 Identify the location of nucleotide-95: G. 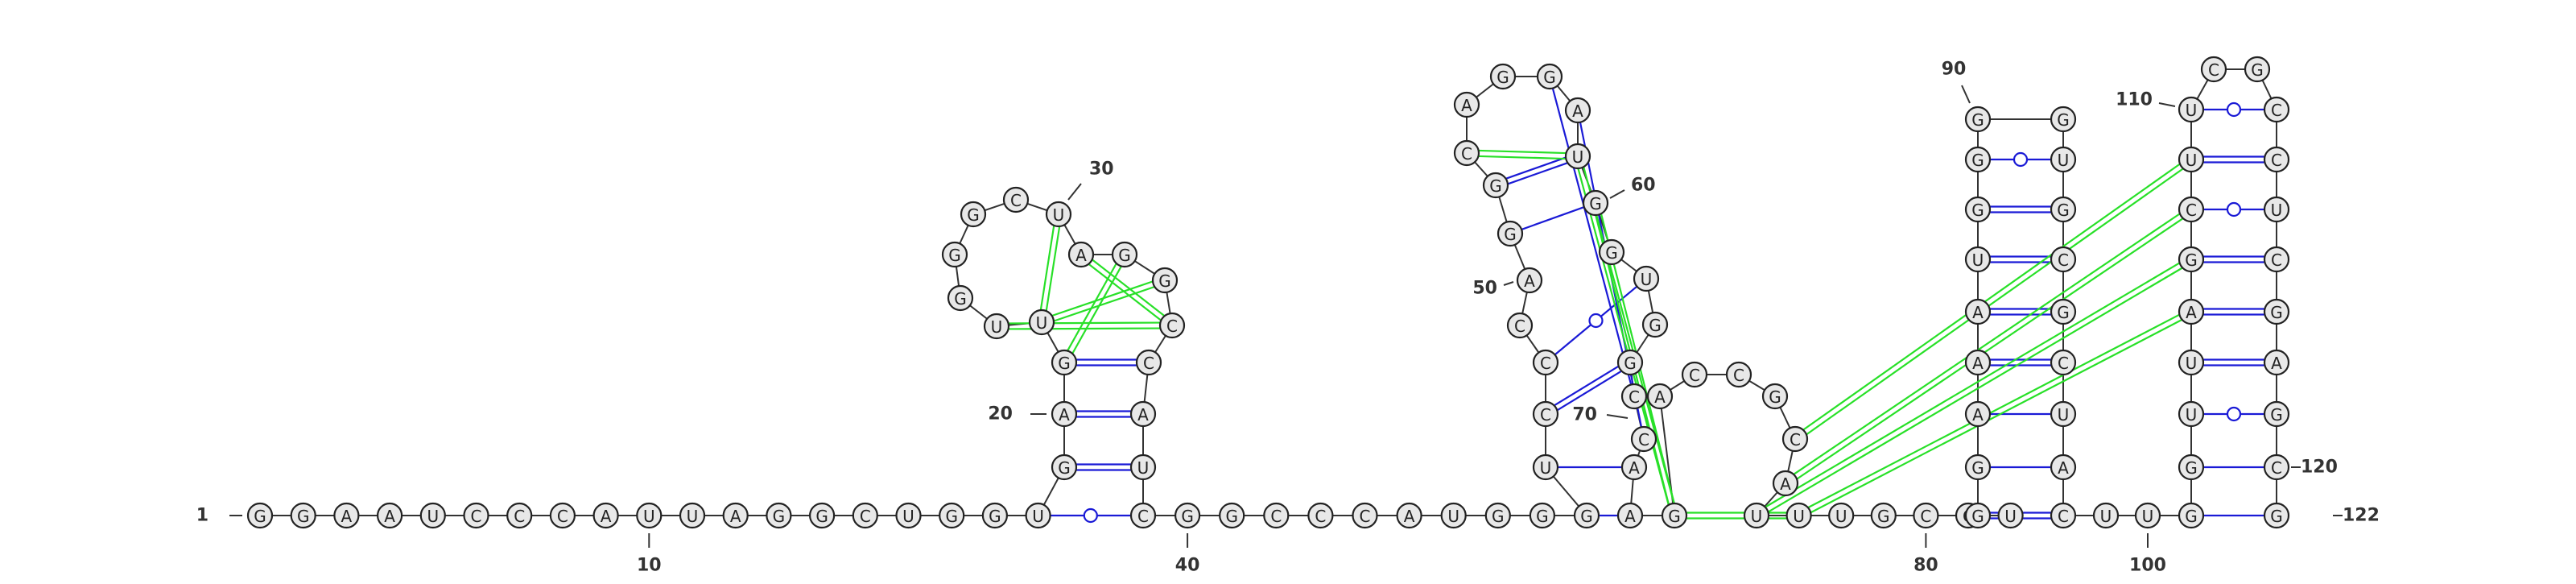
(2063, 209).